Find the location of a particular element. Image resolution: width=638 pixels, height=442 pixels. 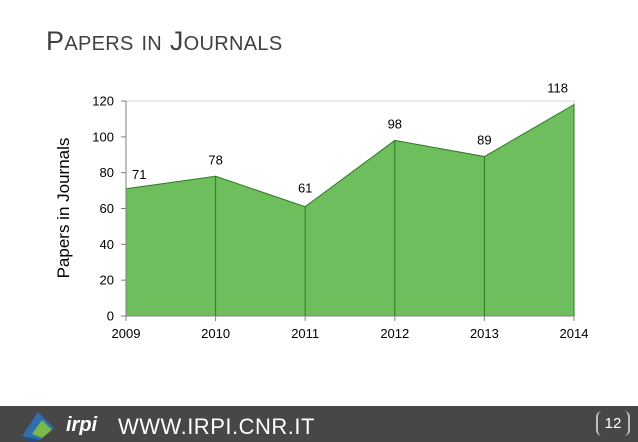

page-number: 12 is located at coordinates (613, 423).